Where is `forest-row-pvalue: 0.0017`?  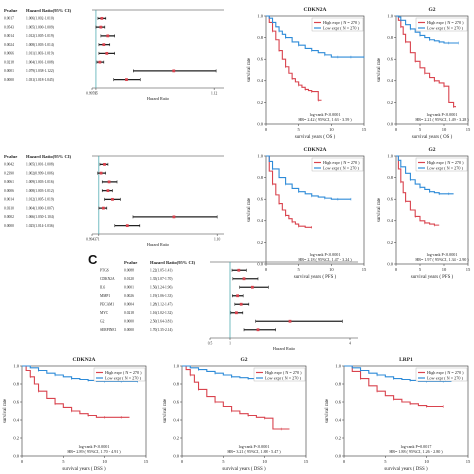 forest-row-pvalue: 0.0017 is located at coordinates (9, 19).